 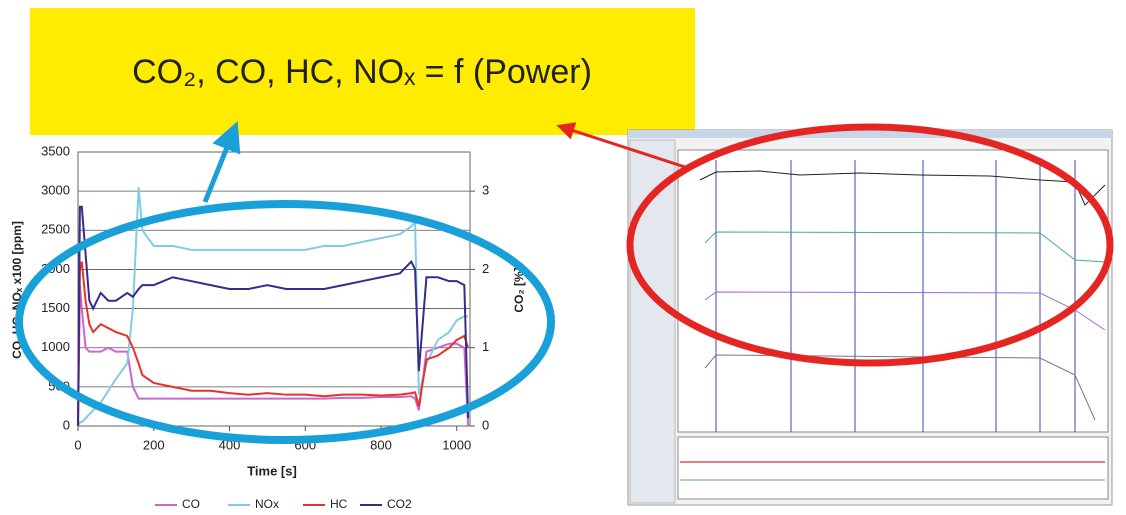 What do you see at coordinates (55, 346) in the screenshot?
I see `y-tick-label: 1000` at bounding box center [55, 346].